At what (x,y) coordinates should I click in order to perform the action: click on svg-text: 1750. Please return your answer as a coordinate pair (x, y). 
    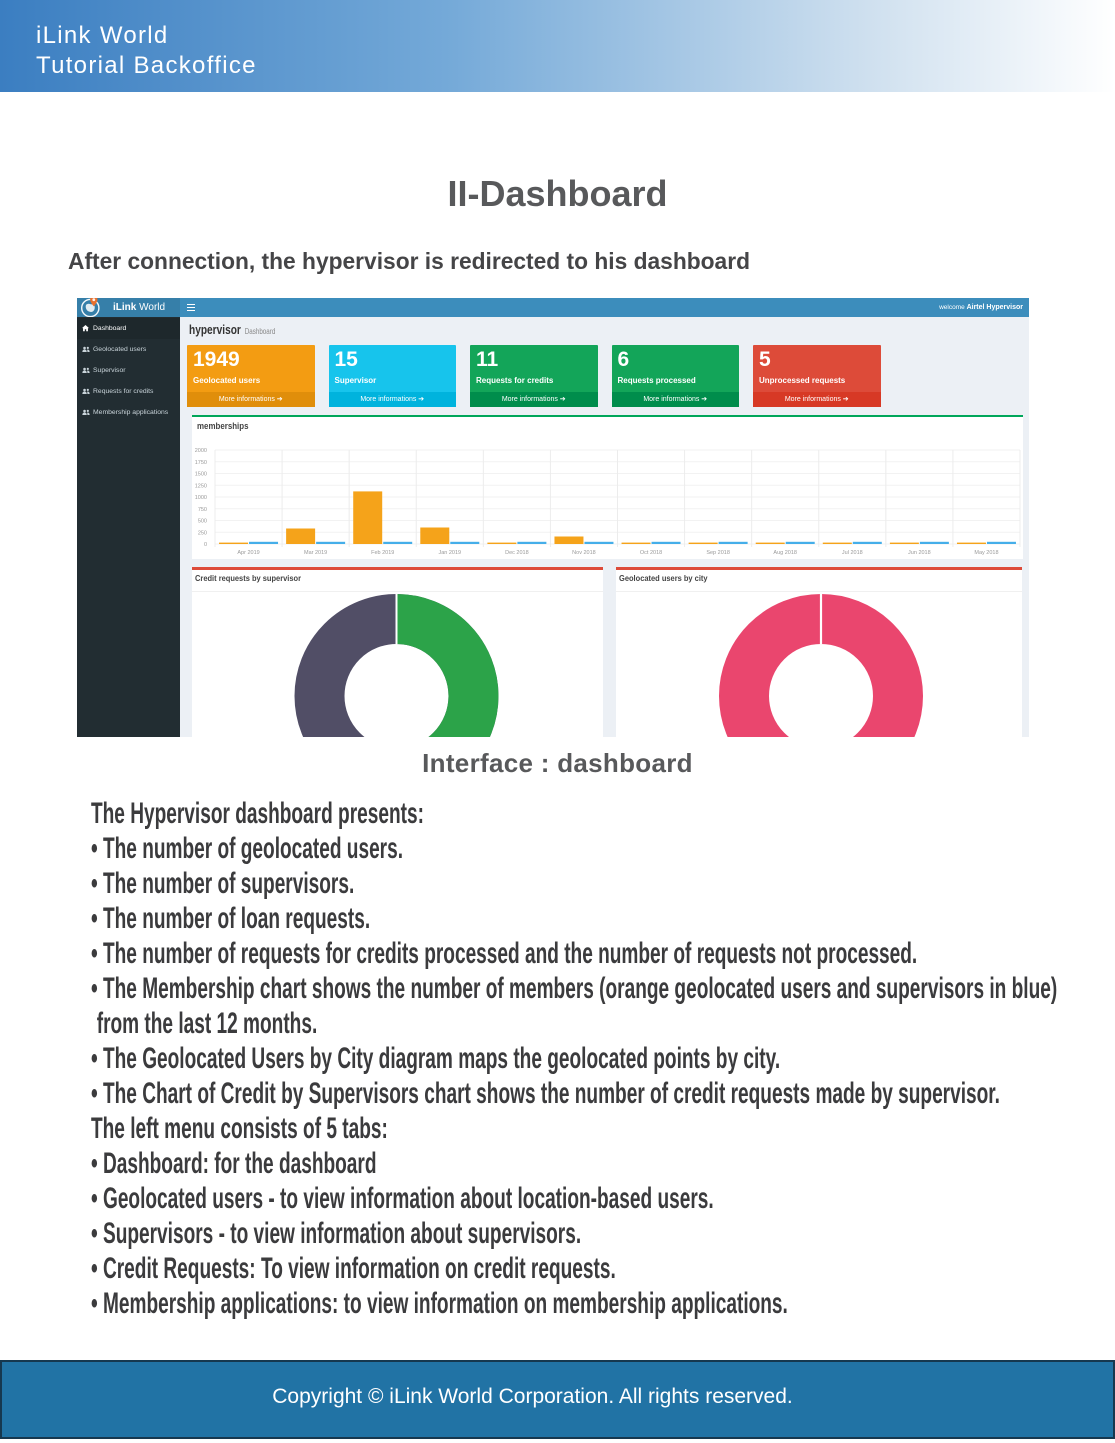
    Looking at the image, I should click on (201, 463).